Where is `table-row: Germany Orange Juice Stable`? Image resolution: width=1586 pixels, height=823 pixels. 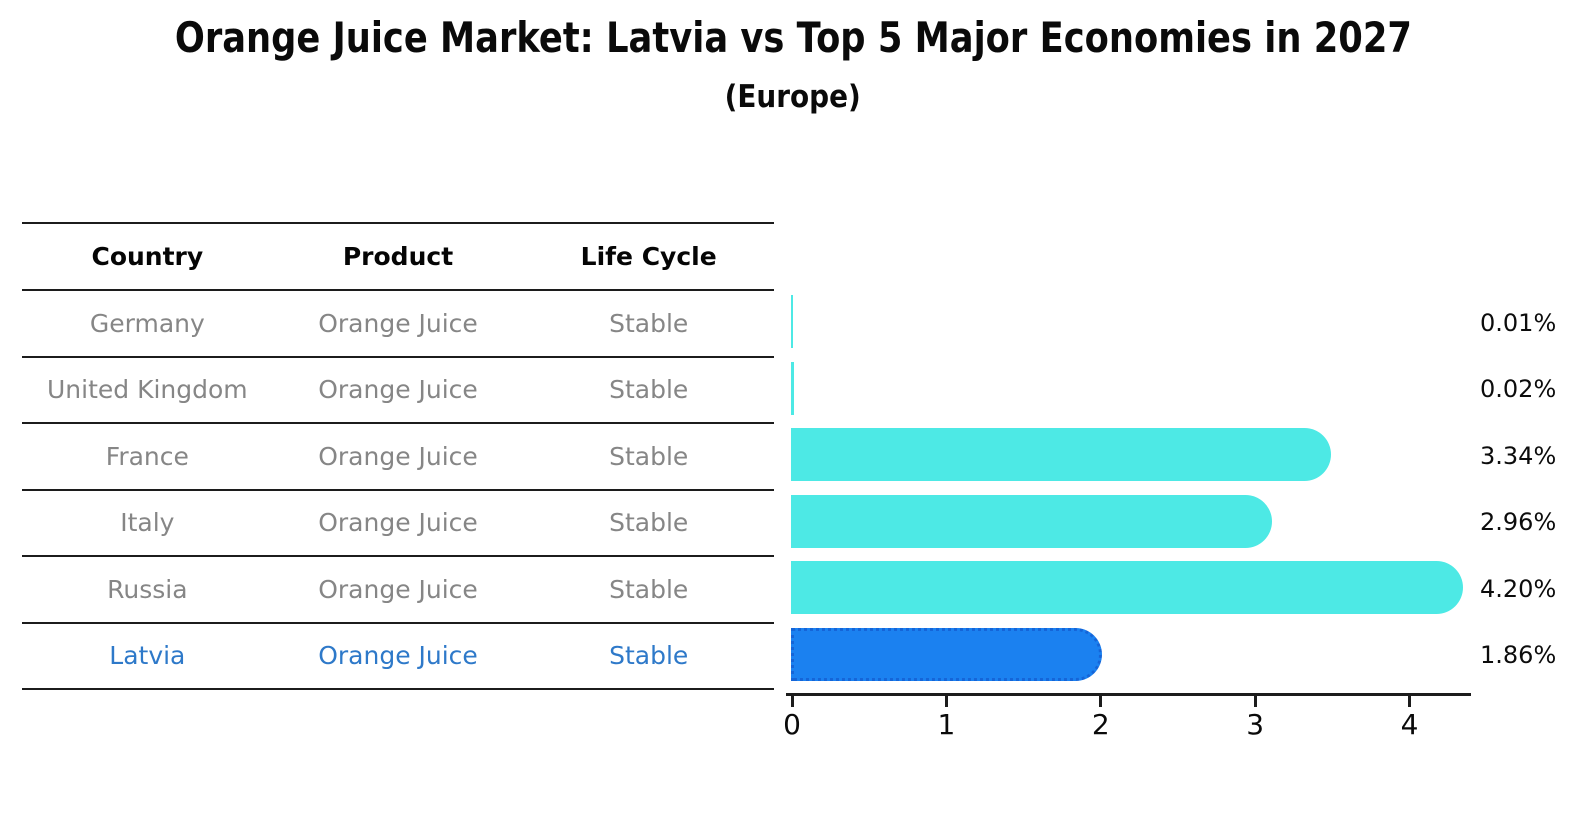 table-row: Germany Orange Juice Stable is located at coordinates (398, 324).